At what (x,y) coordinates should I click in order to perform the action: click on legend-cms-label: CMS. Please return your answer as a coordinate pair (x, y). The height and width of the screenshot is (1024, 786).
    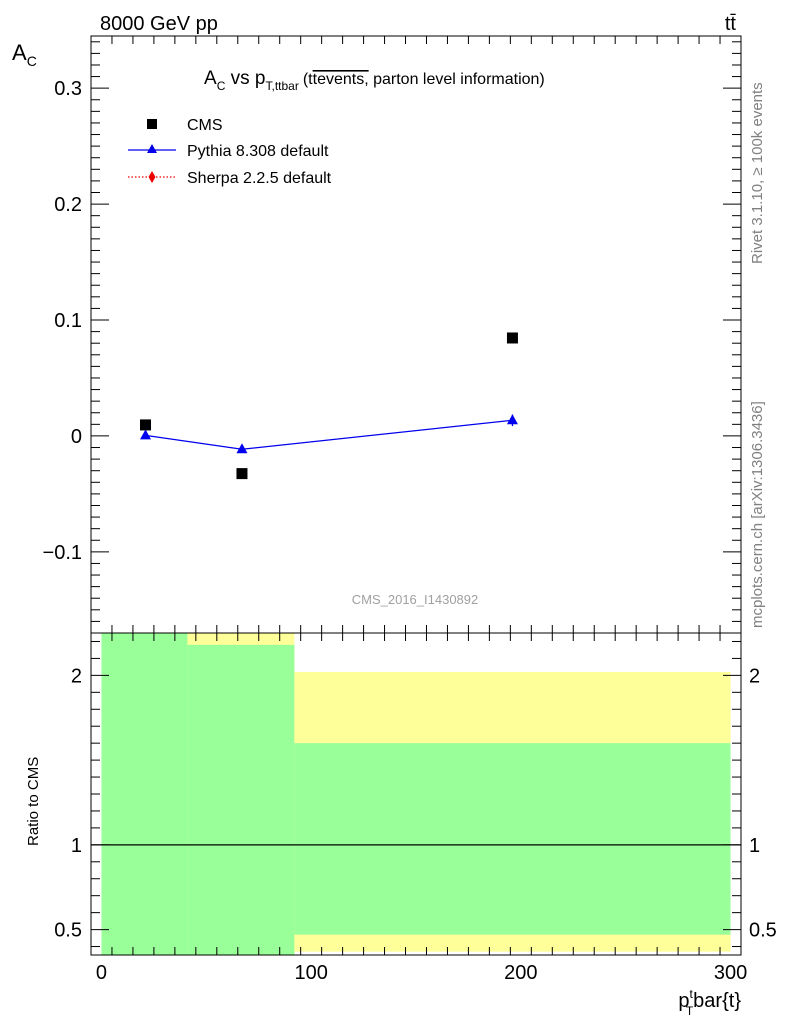
    Looking at the image, I should click on (205, 125).